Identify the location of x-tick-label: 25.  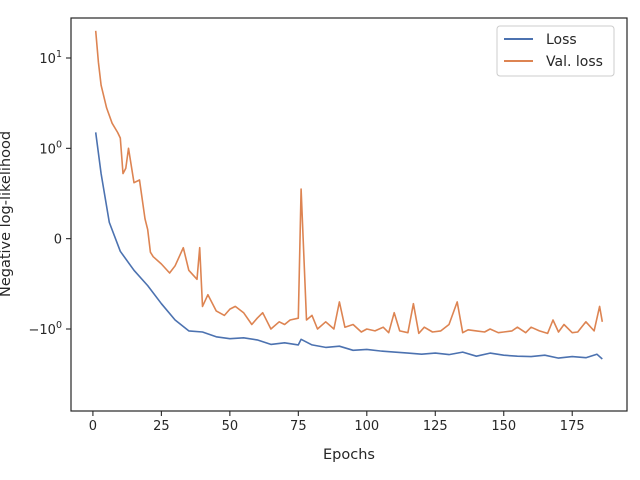
(161, 426).